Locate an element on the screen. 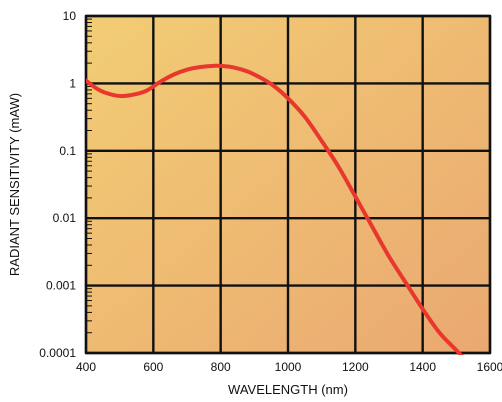 The image size is (502, 402). x-tick-label: 400 is located at coordinates (86, 367).